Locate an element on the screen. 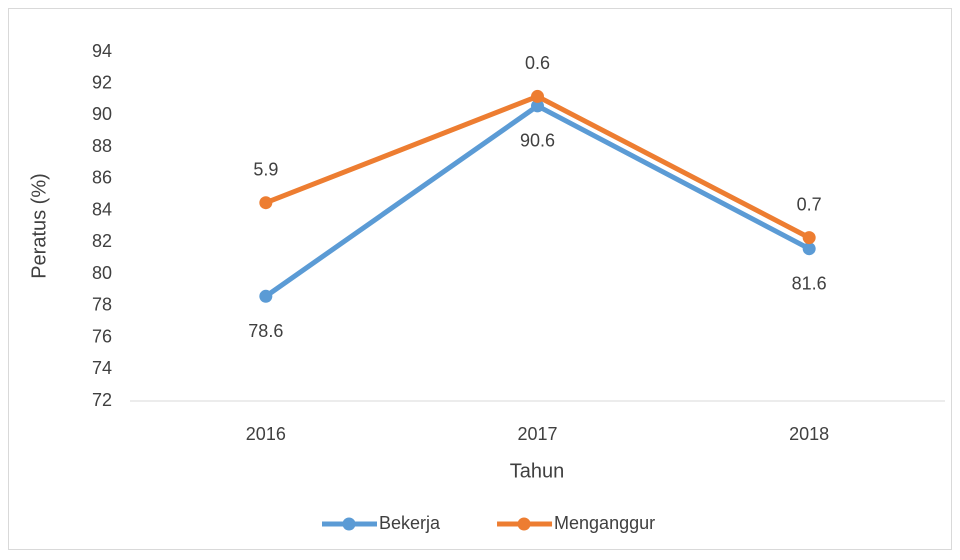 This screenshot has height=560, width=960. x-axis-label: Tahun is located at coordinates (537, 471).